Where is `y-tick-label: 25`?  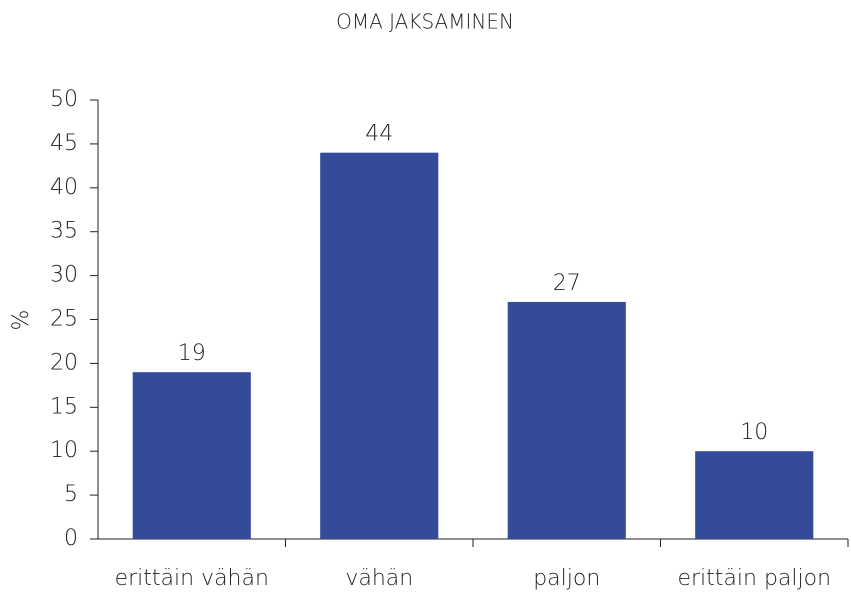 y-tick-label: 25 is located at coordinates (64, 319).